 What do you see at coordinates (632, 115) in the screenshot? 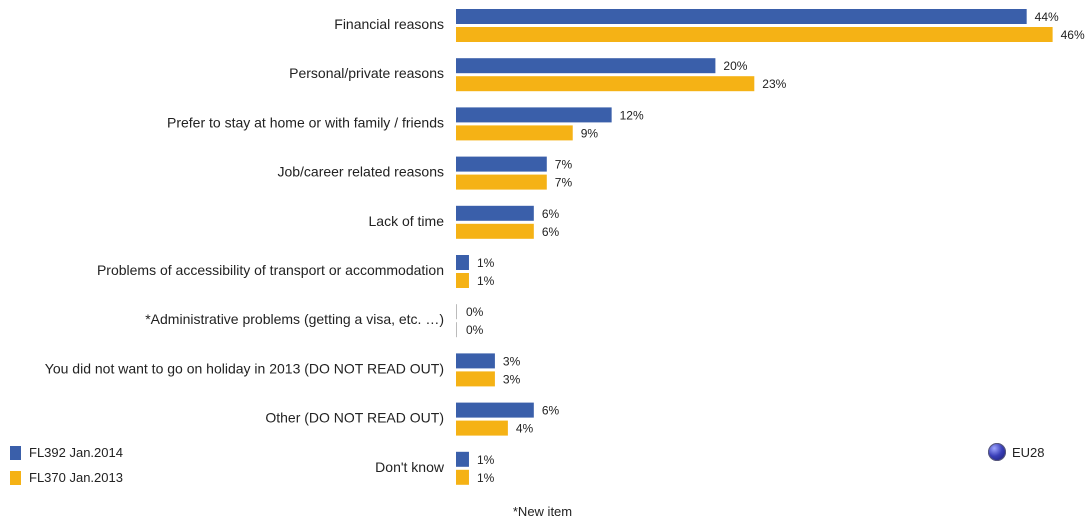
I see `data-label: 12%` at bounding box center [632, 115].